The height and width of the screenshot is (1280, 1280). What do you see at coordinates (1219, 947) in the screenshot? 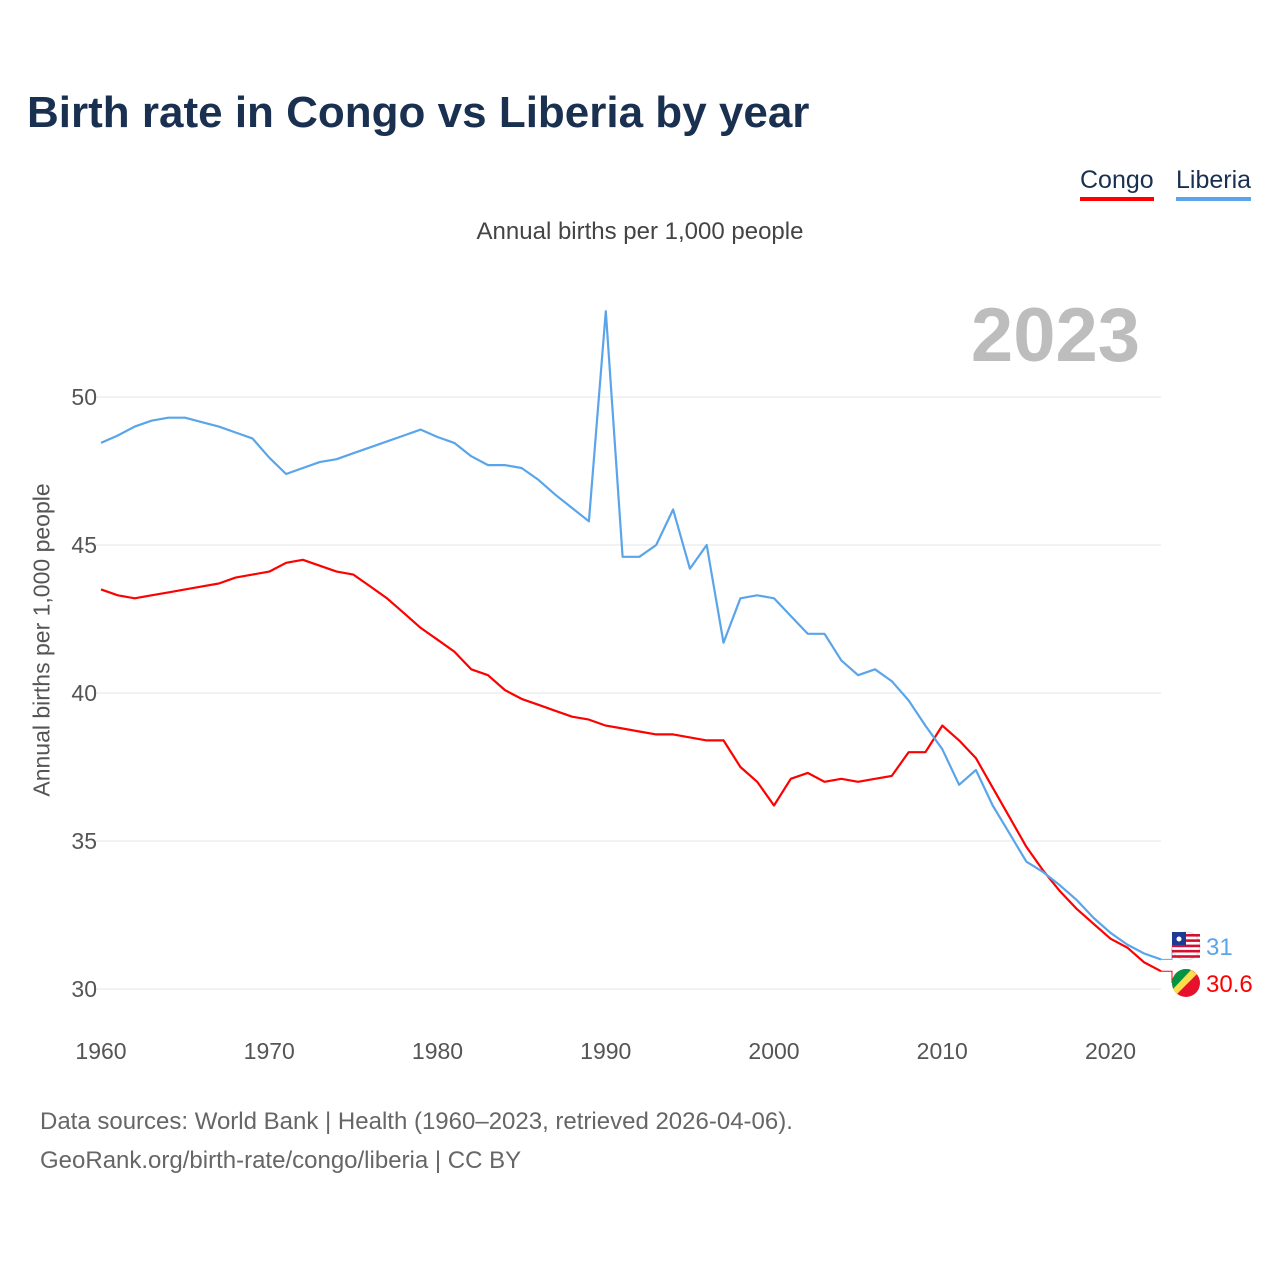
I see `end-value-label-liberia: 31` at bounding box center [1219, 947].